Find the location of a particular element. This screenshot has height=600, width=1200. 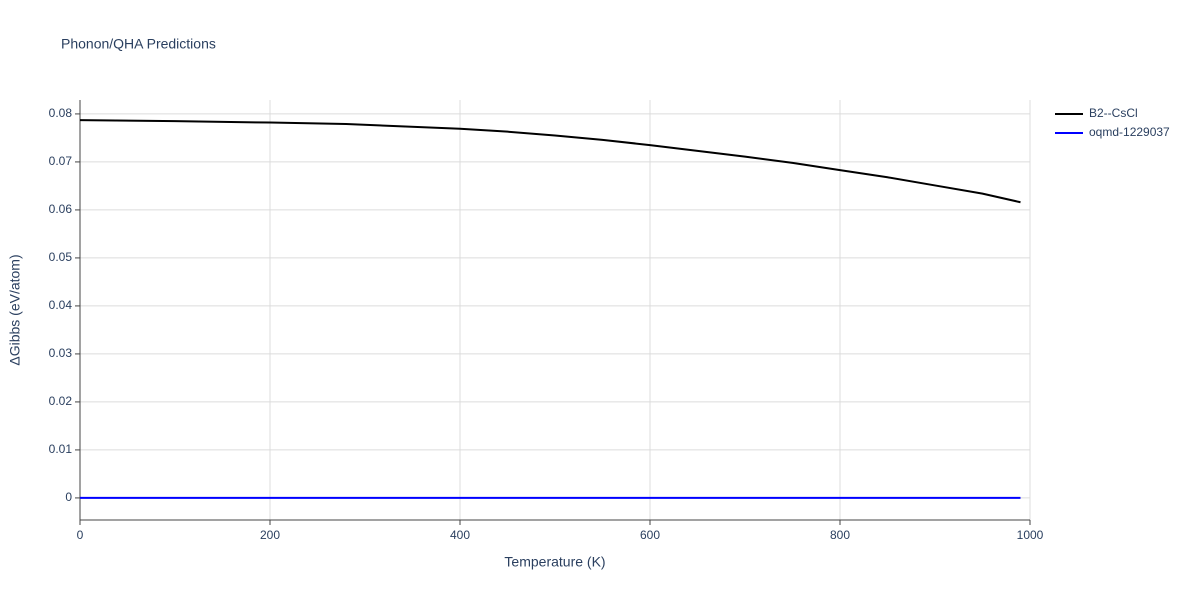

x-axis-title: Temperature (K) is located at coordinates (554, 562).